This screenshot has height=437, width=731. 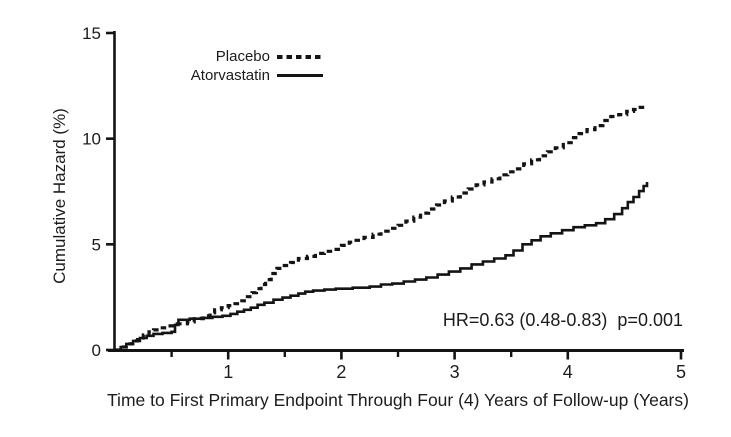 I want to click on hazard-ratio-annotation: HR=0.63 (0.48-0.83) p=0.001, so click(x=562, y=320).